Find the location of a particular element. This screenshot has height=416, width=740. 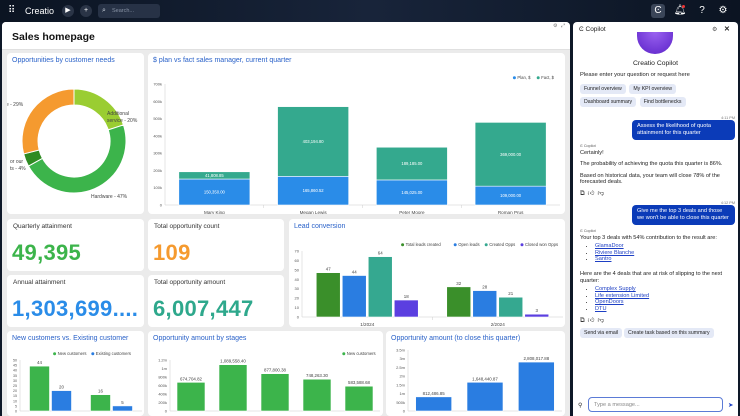

expand-icon: ⤢ is located at coordinates (563, 26).